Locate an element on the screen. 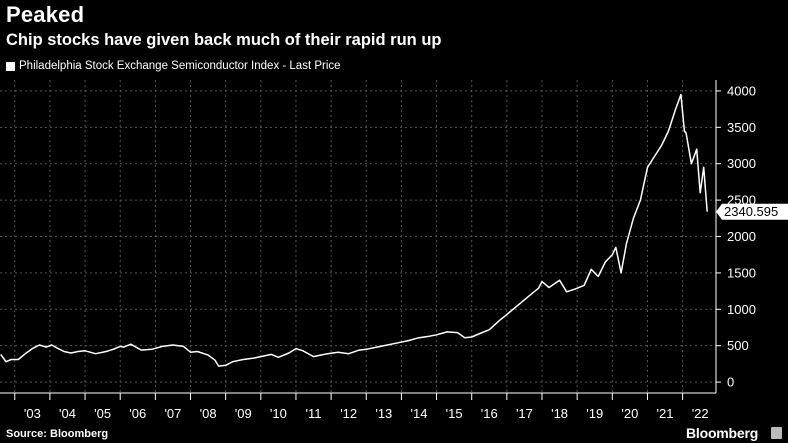 This screenshot has height=443, width=788. x-tick-label: '21 is located at coordinates (665, 413).